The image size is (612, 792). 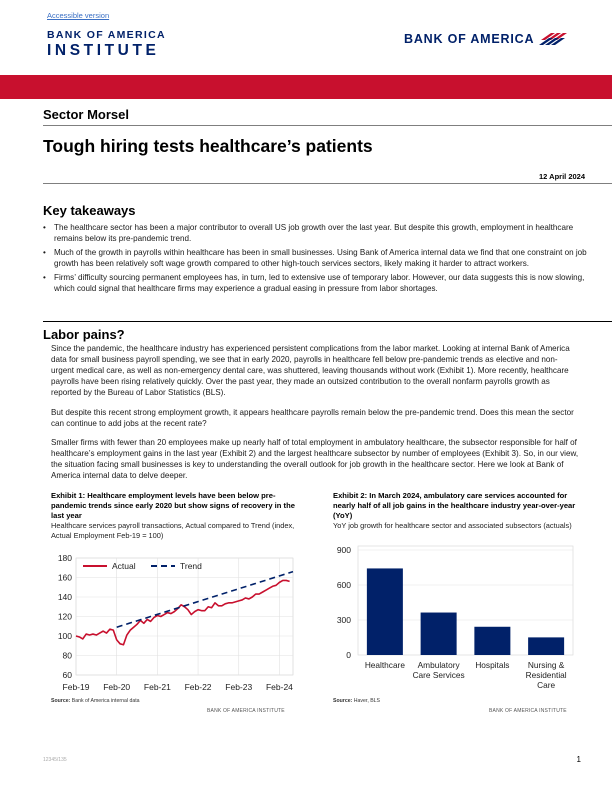 I want to click on exhibit-1-source: Source: Bank of America internal data, so click(x=95, y=701).